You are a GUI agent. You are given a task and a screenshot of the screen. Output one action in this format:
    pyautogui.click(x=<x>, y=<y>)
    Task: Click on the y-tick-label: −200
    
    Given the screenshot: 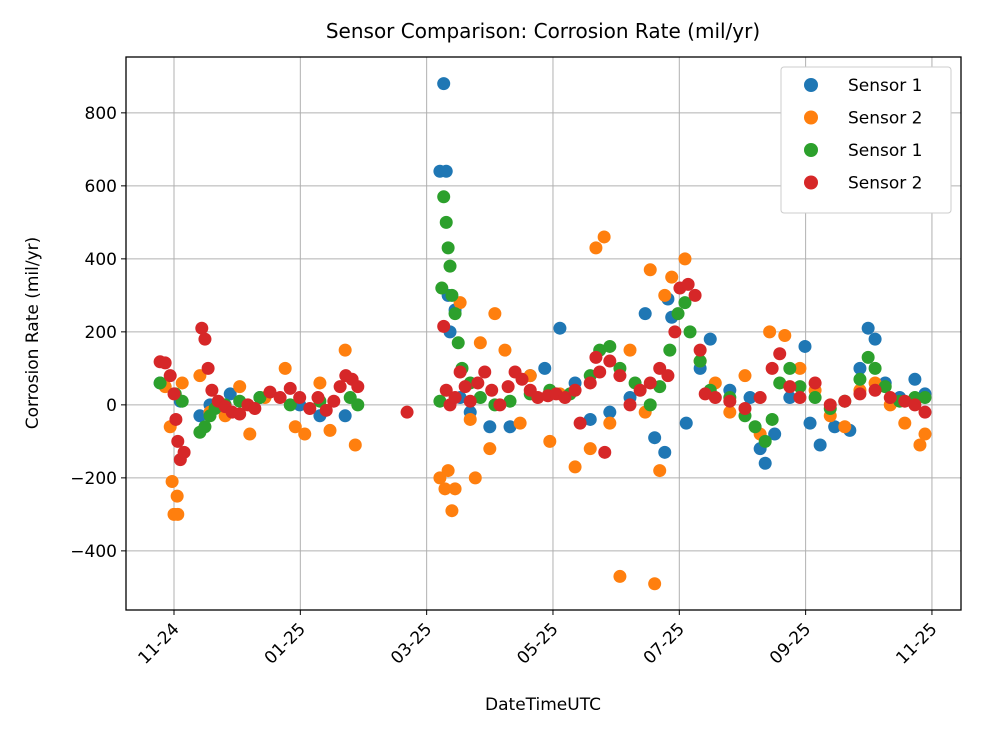 What is the action you would take?
    pyautogui.click(x=93, y=479)
    